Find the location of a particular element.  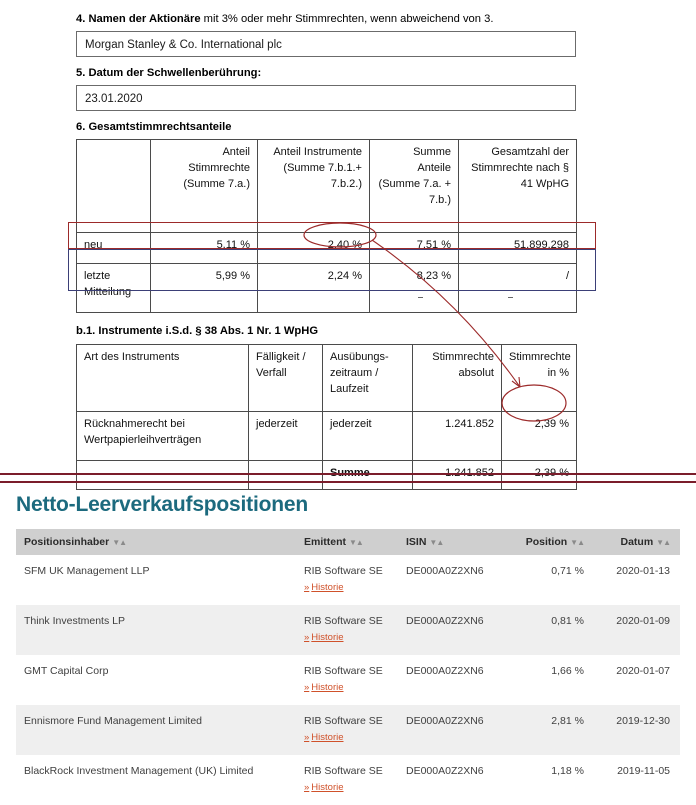

column-header-emittent: Emittent ▼▲ is located at coordinates (347, 542).